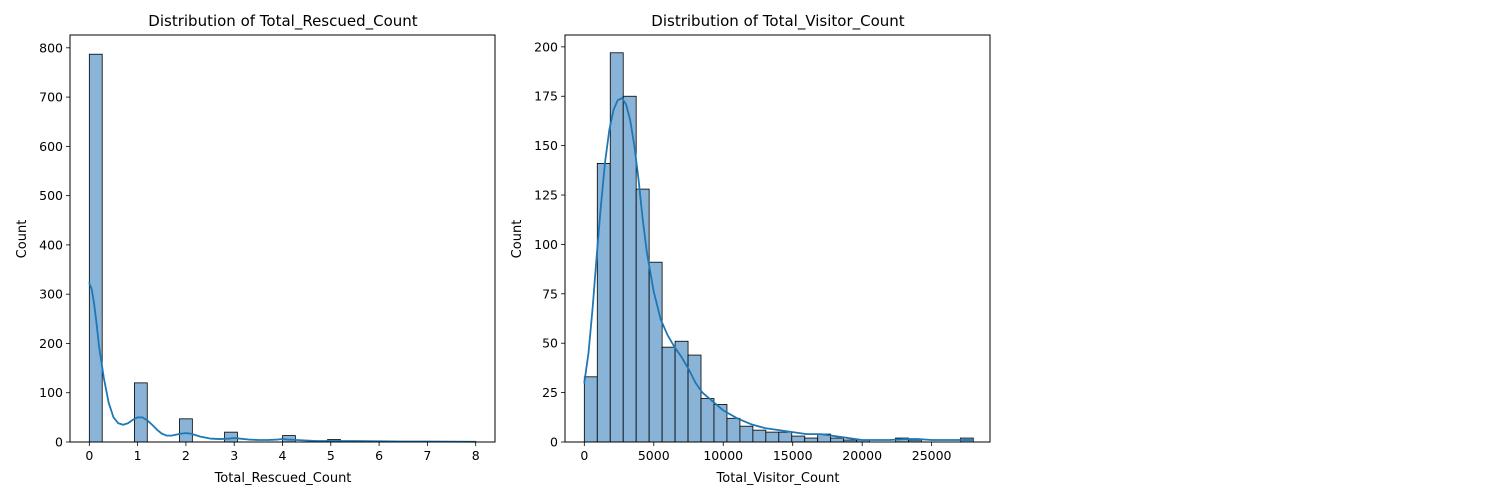  I want to click on y-tick-label: 150, so click(546, 145).